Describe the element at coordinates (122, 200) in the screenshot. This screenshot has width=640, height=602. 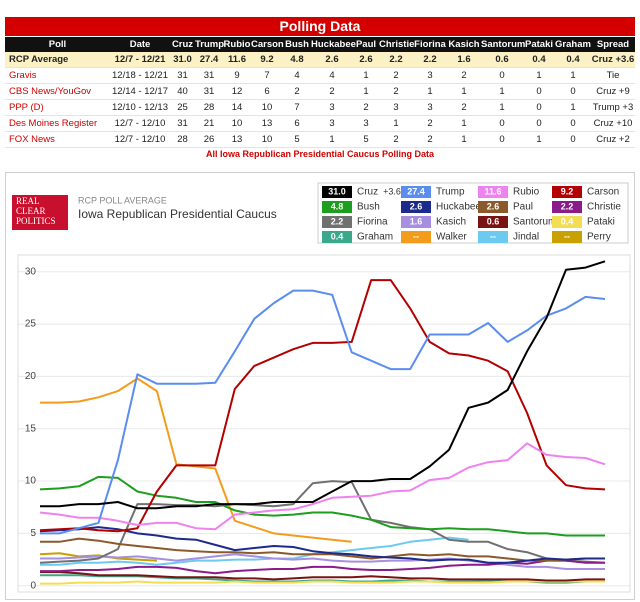
I see `chart-subtitle: RCP POLL AVERAGE` at that location.